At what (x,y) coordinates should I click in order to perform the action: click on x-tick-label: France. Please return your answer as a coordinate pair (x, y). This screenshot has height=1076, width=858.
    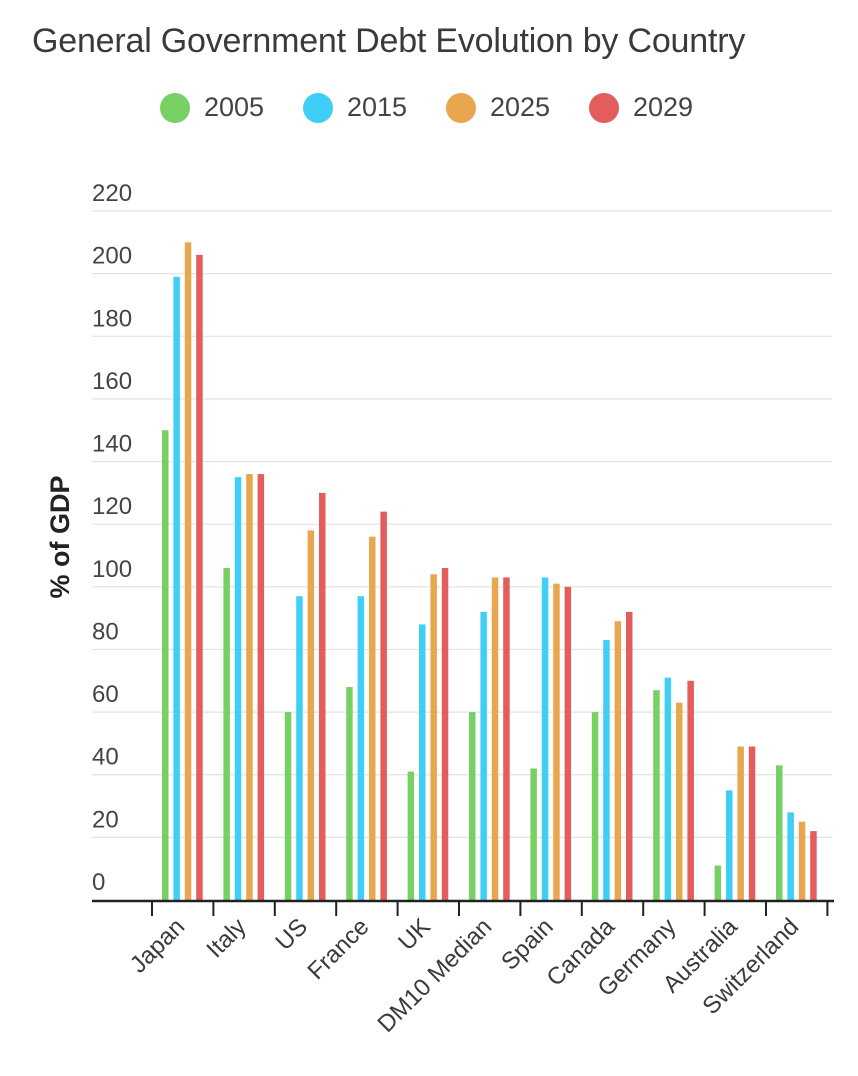
    Looking at the image, I should click on (339, 949).